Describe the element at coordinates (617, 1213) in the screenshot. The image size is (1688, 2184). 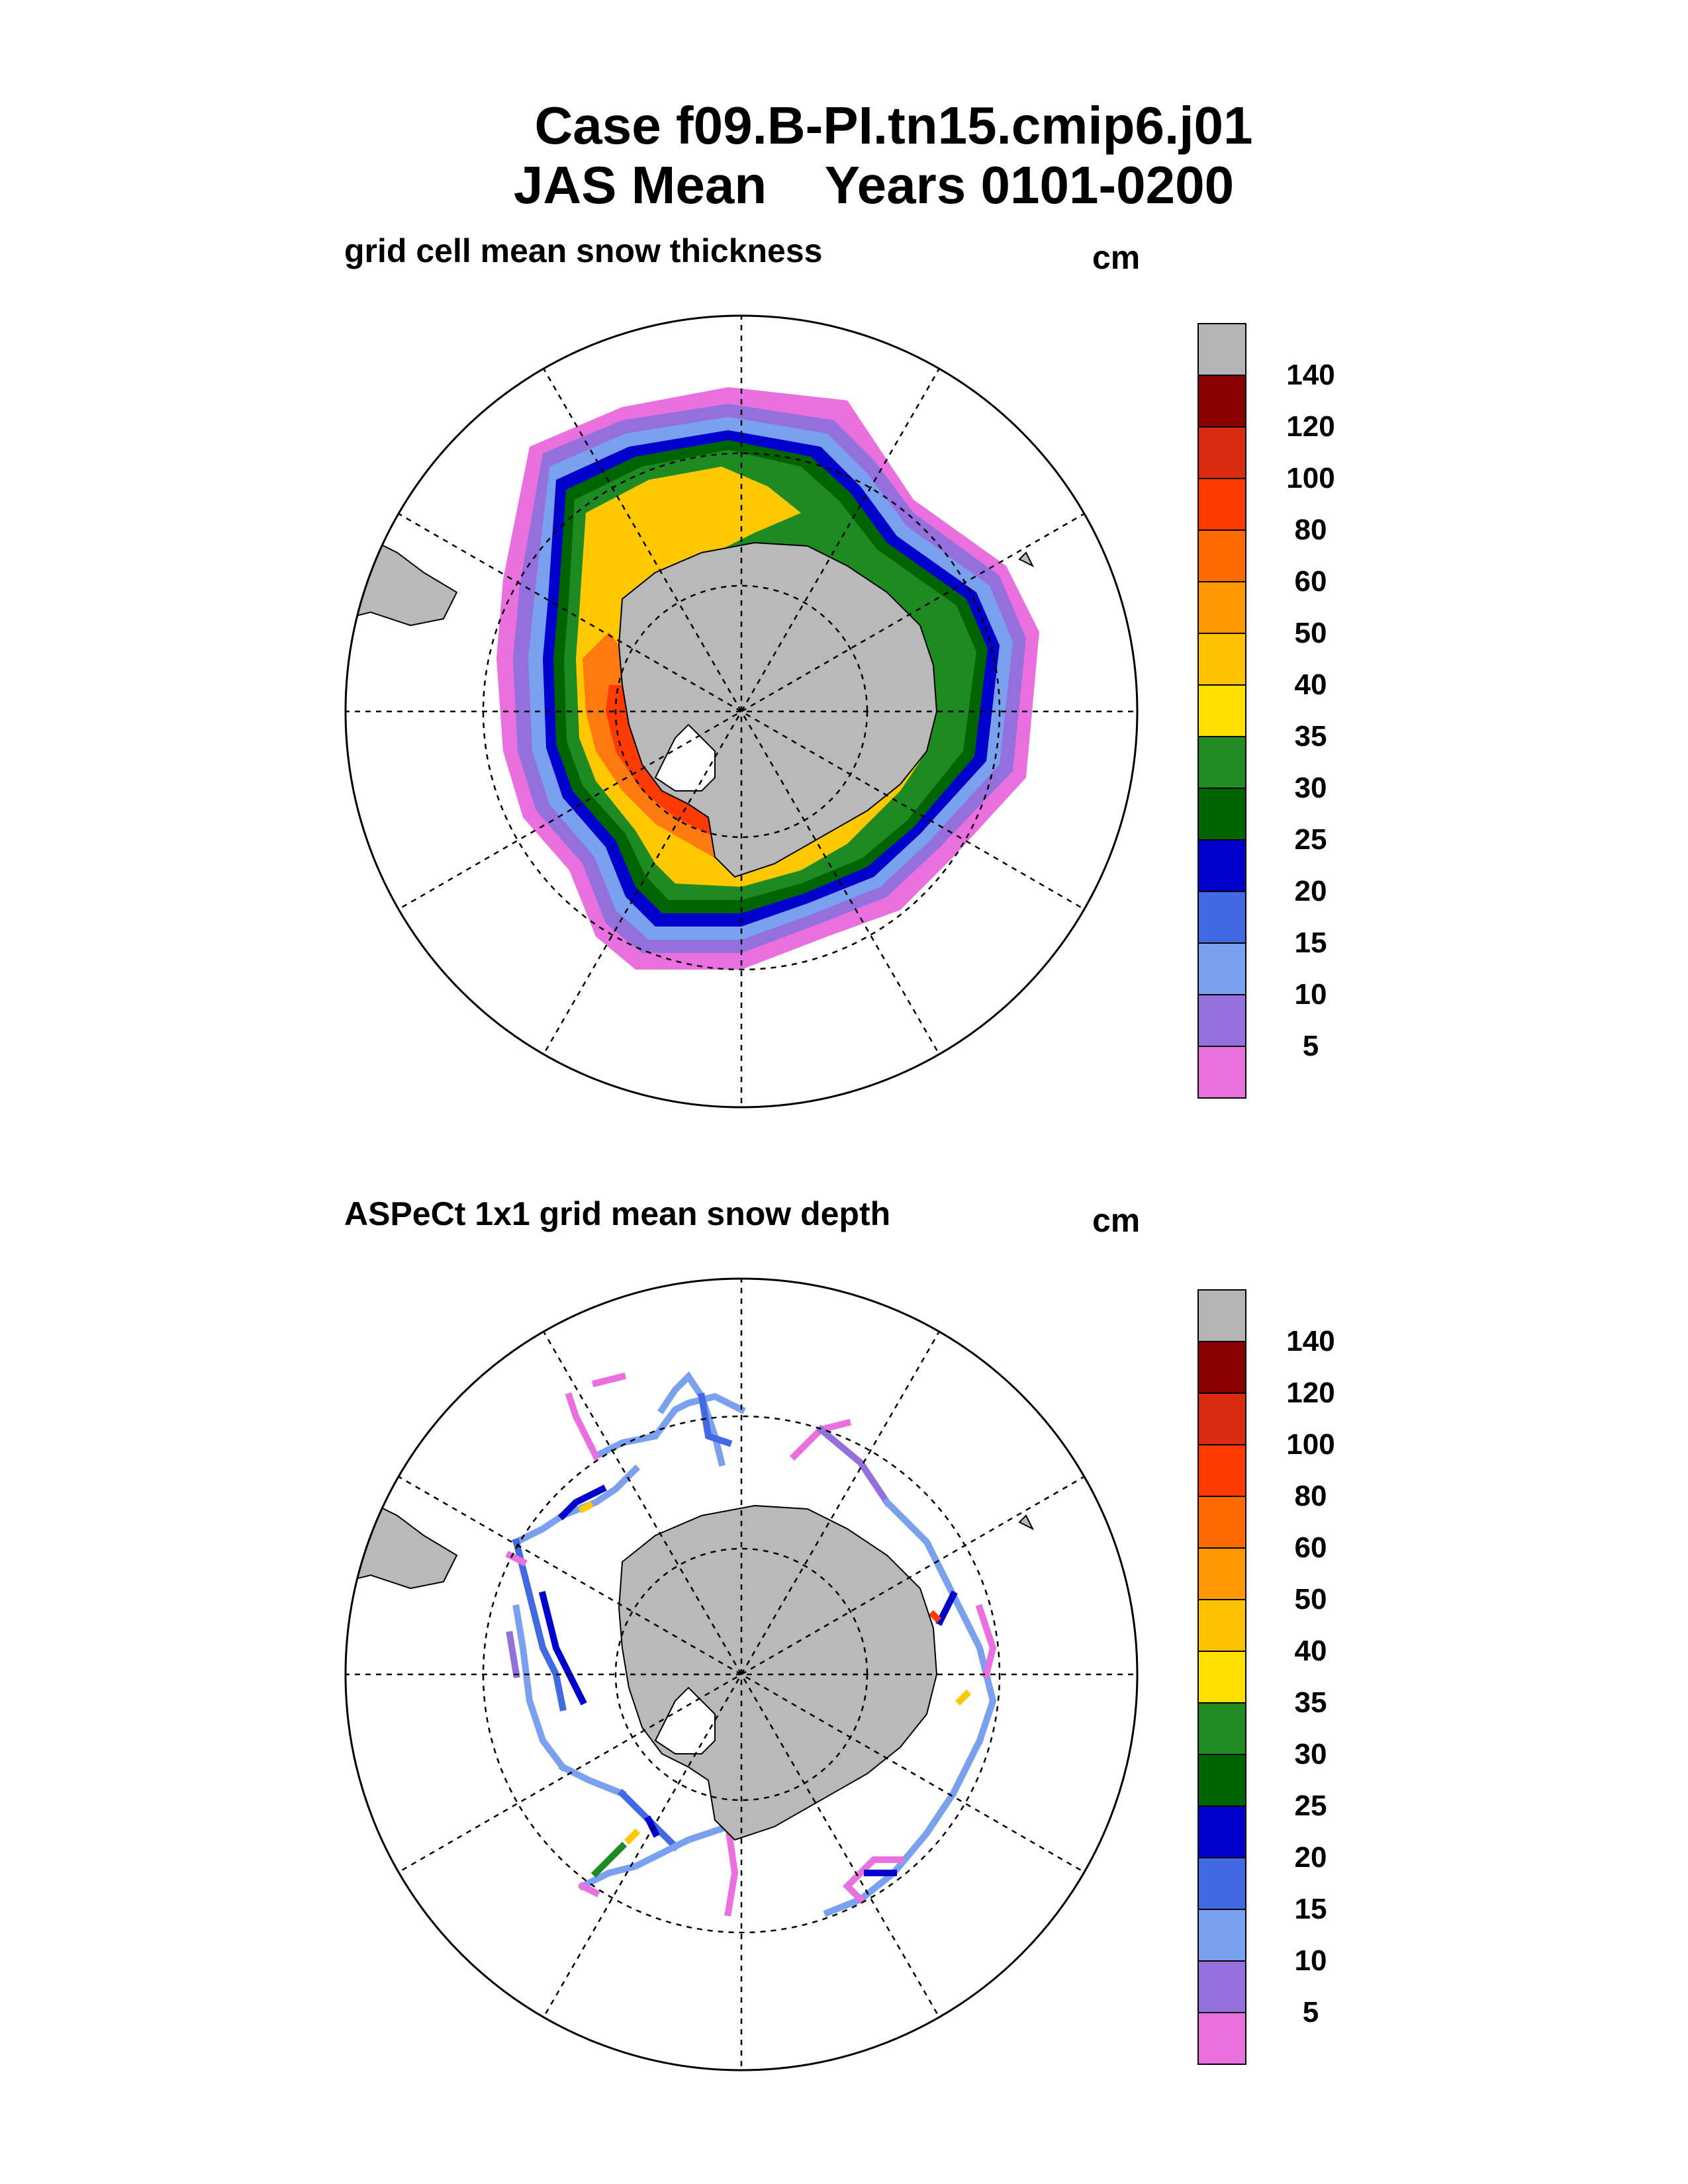
I see `panel2-title: ASPeCt 1x1 grid mean snow depth` at that location.